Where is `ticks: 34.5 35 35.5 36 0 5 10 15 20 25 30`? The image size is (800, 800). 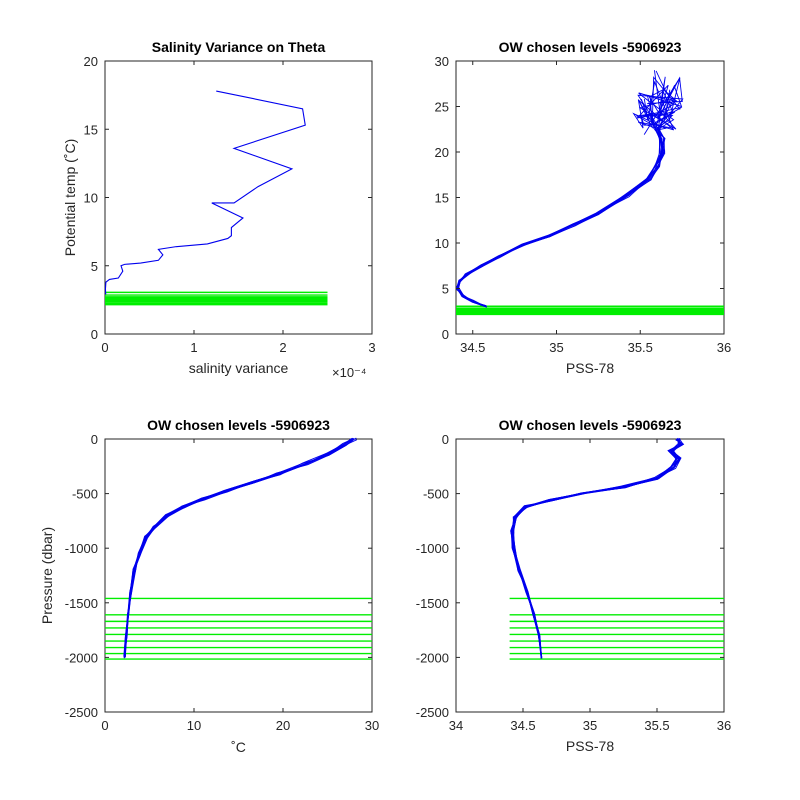 ticks: 34.5 35 35.5 36 0 5 10 15 20 25 30 is located at coordinates (583, 204).